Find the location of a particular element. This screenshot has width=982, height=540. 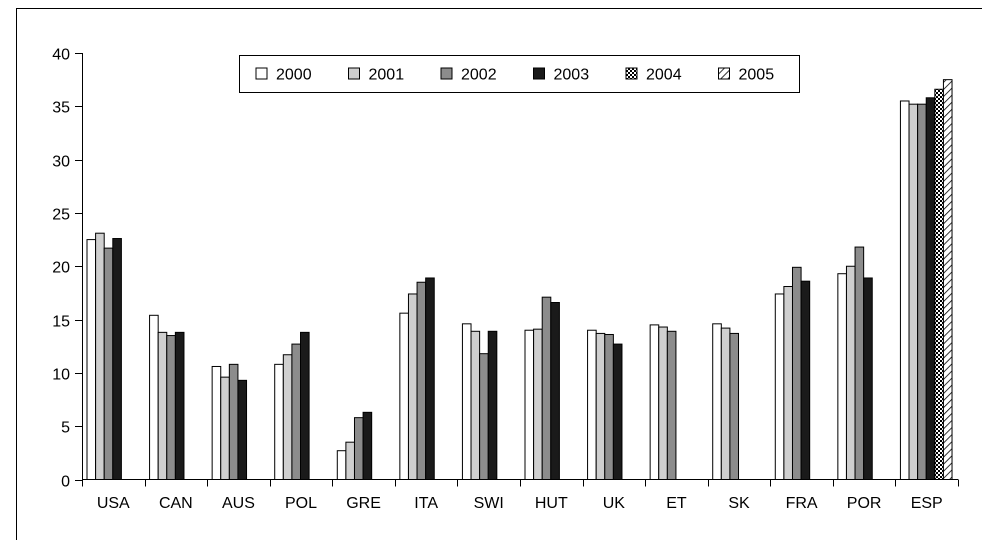

y-tick-label: 20 is located at coordinates (61, 268).